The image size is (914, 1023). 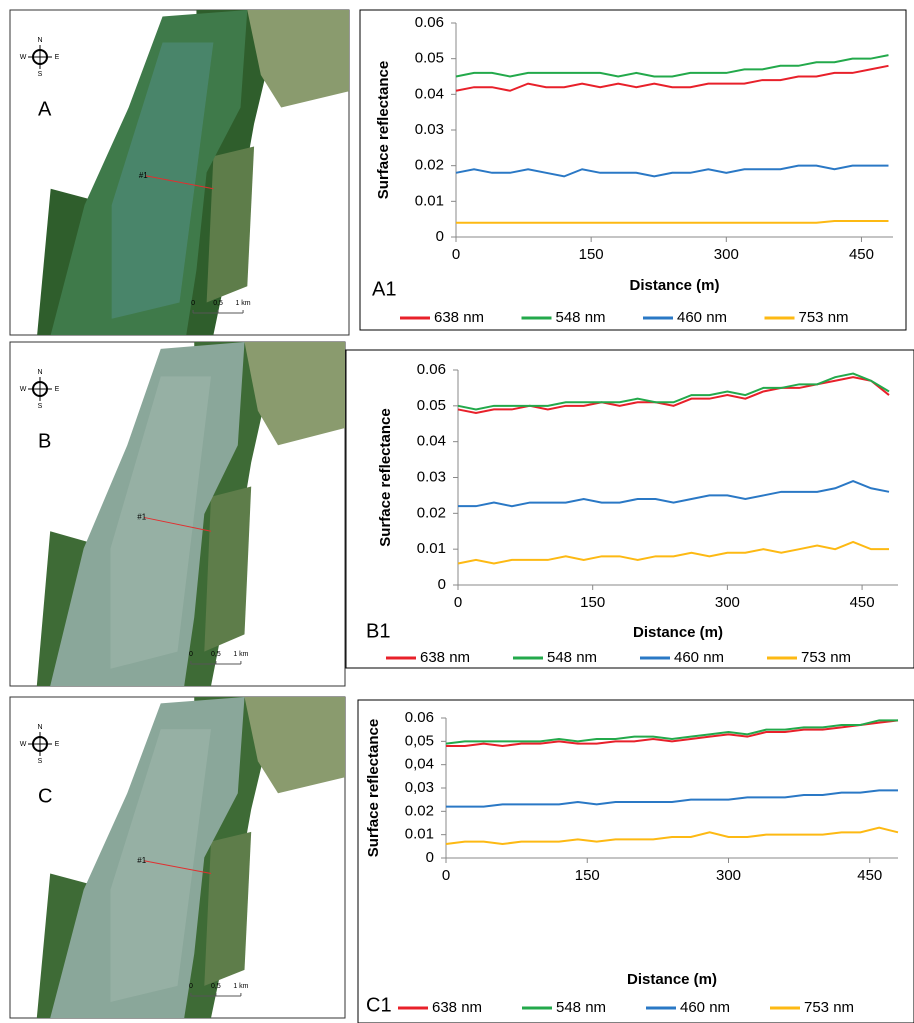 I want to click on map-label: A, so click(x=45, y=109).